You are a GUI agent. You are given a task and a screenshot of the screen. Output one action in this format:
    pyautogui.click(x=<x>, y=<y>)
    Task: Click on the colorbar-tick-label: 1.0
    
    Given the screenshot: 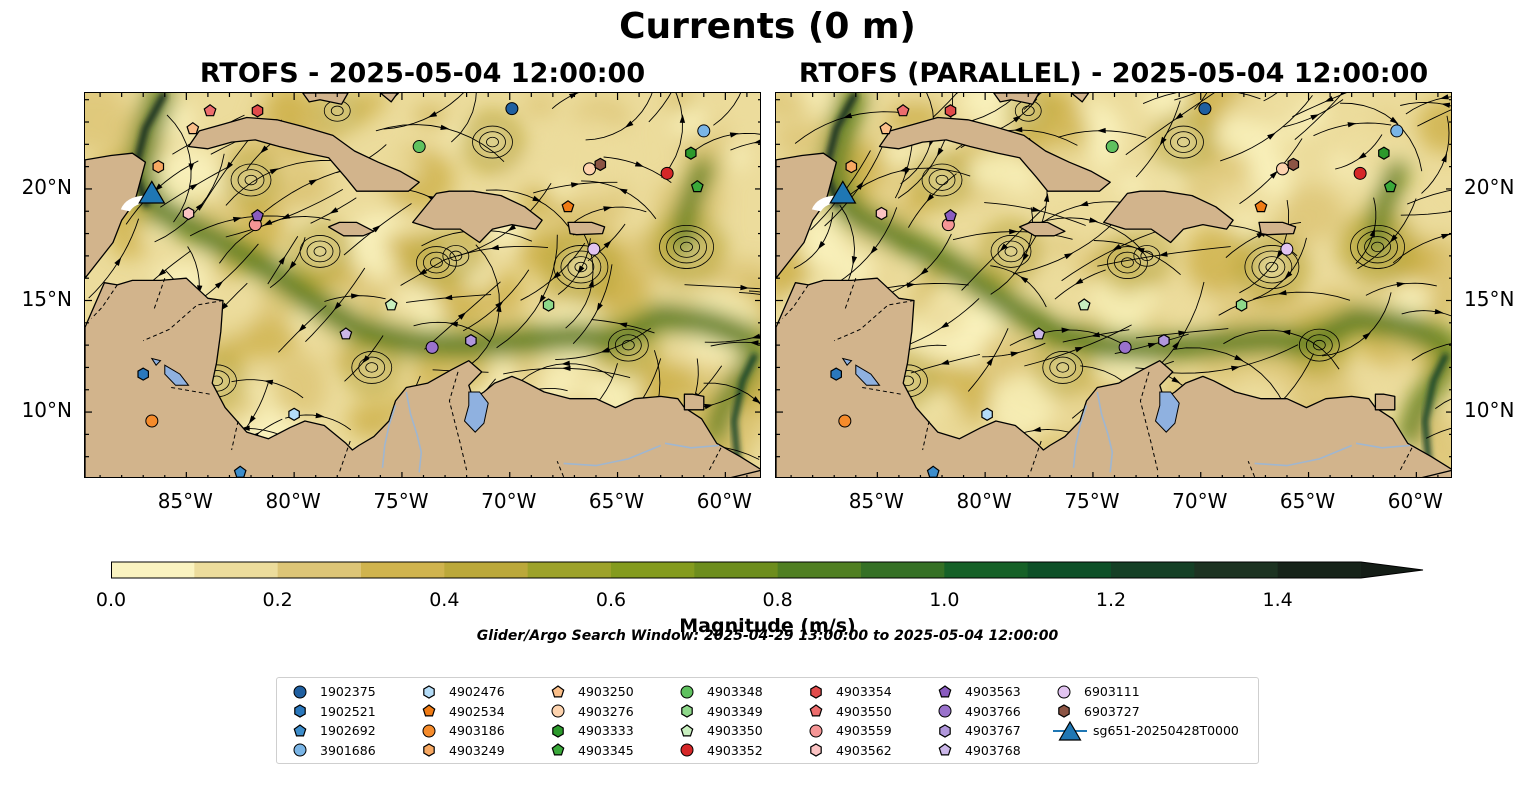 What is the action you would take?
    pyautogui.click(x=944, y=600)
    